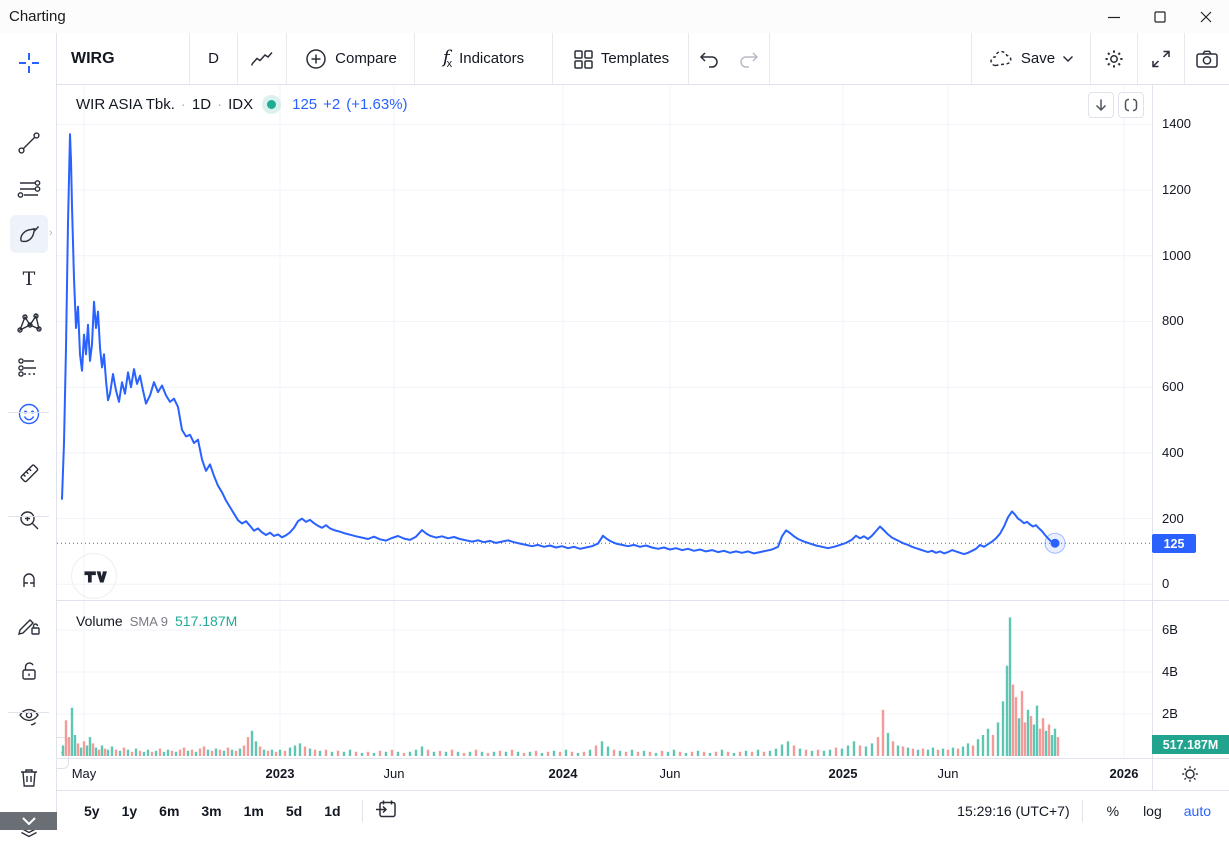  What do you see at coordinates (1176, 123) in the screenshot?
I see `price-tick-label: 1400` at bounding box center [1176, 123].